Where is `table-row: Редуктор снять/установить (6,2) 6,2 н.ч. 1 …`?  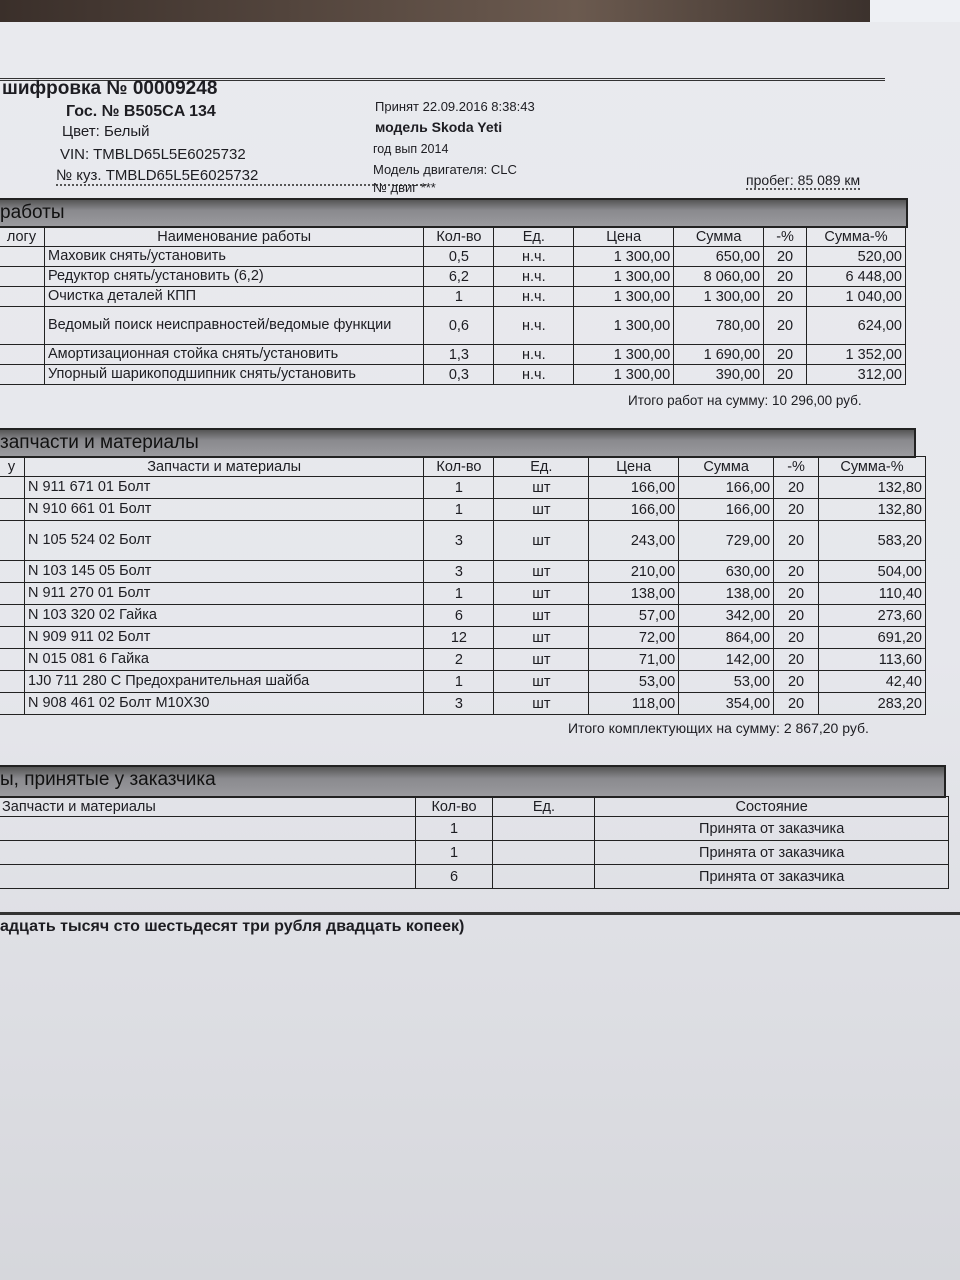
table-row: Редуктор снять/установить (6,2) 6,2 н.ч. 1 … is located at coordinates (453, 276).